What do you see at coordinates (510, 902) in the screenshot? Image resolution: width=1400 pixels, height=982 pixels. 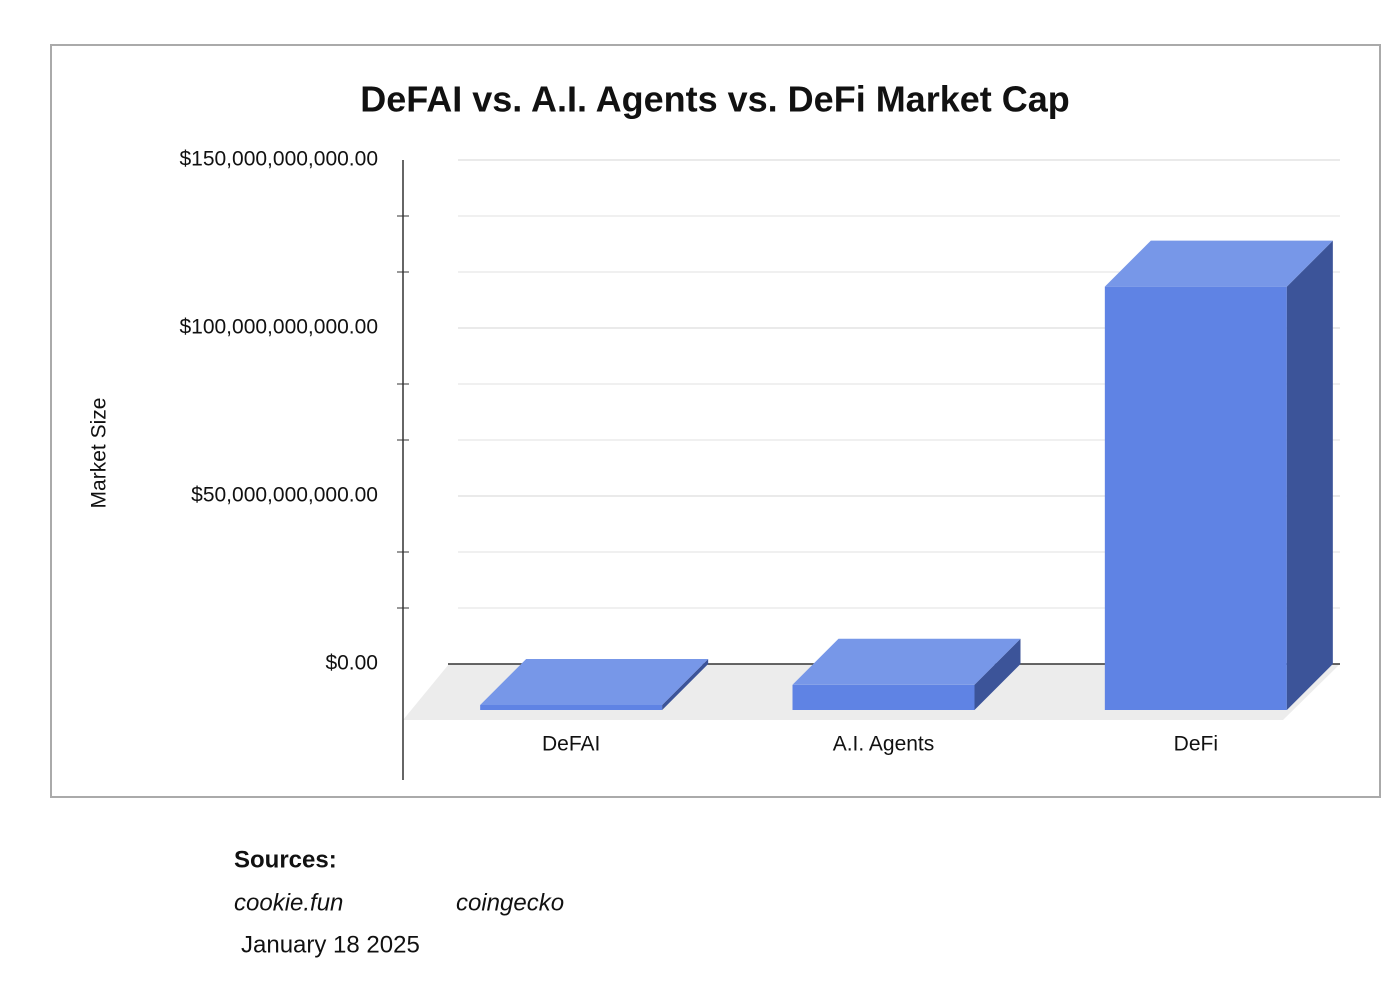 I see `source-item: coingecko` at bounding box center [510, 902].